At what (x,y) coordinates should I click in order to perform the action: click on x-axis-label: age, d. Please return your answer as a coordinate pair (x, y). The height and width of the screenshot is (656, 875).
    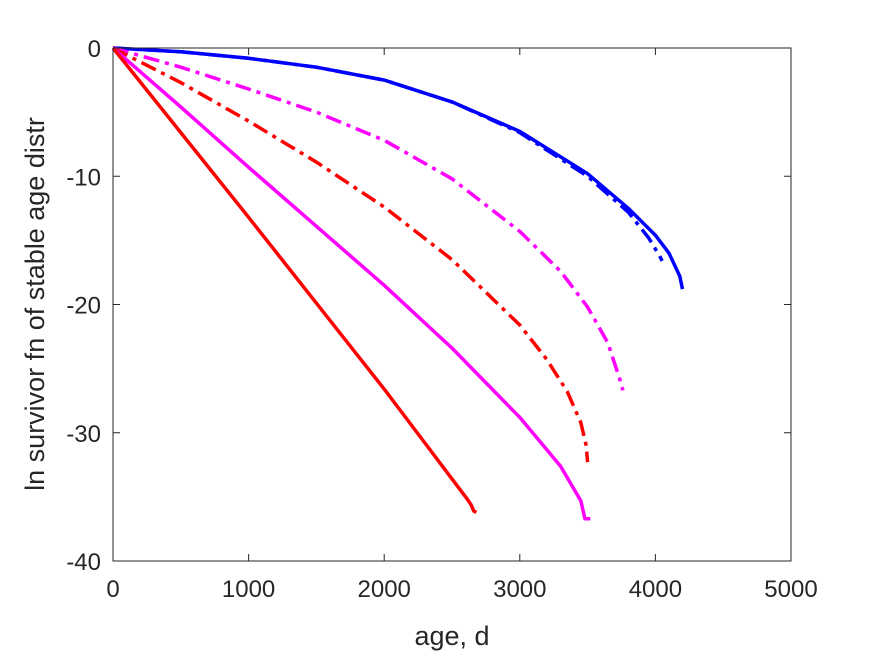
    Looking at the image, I should click on (451, 636).